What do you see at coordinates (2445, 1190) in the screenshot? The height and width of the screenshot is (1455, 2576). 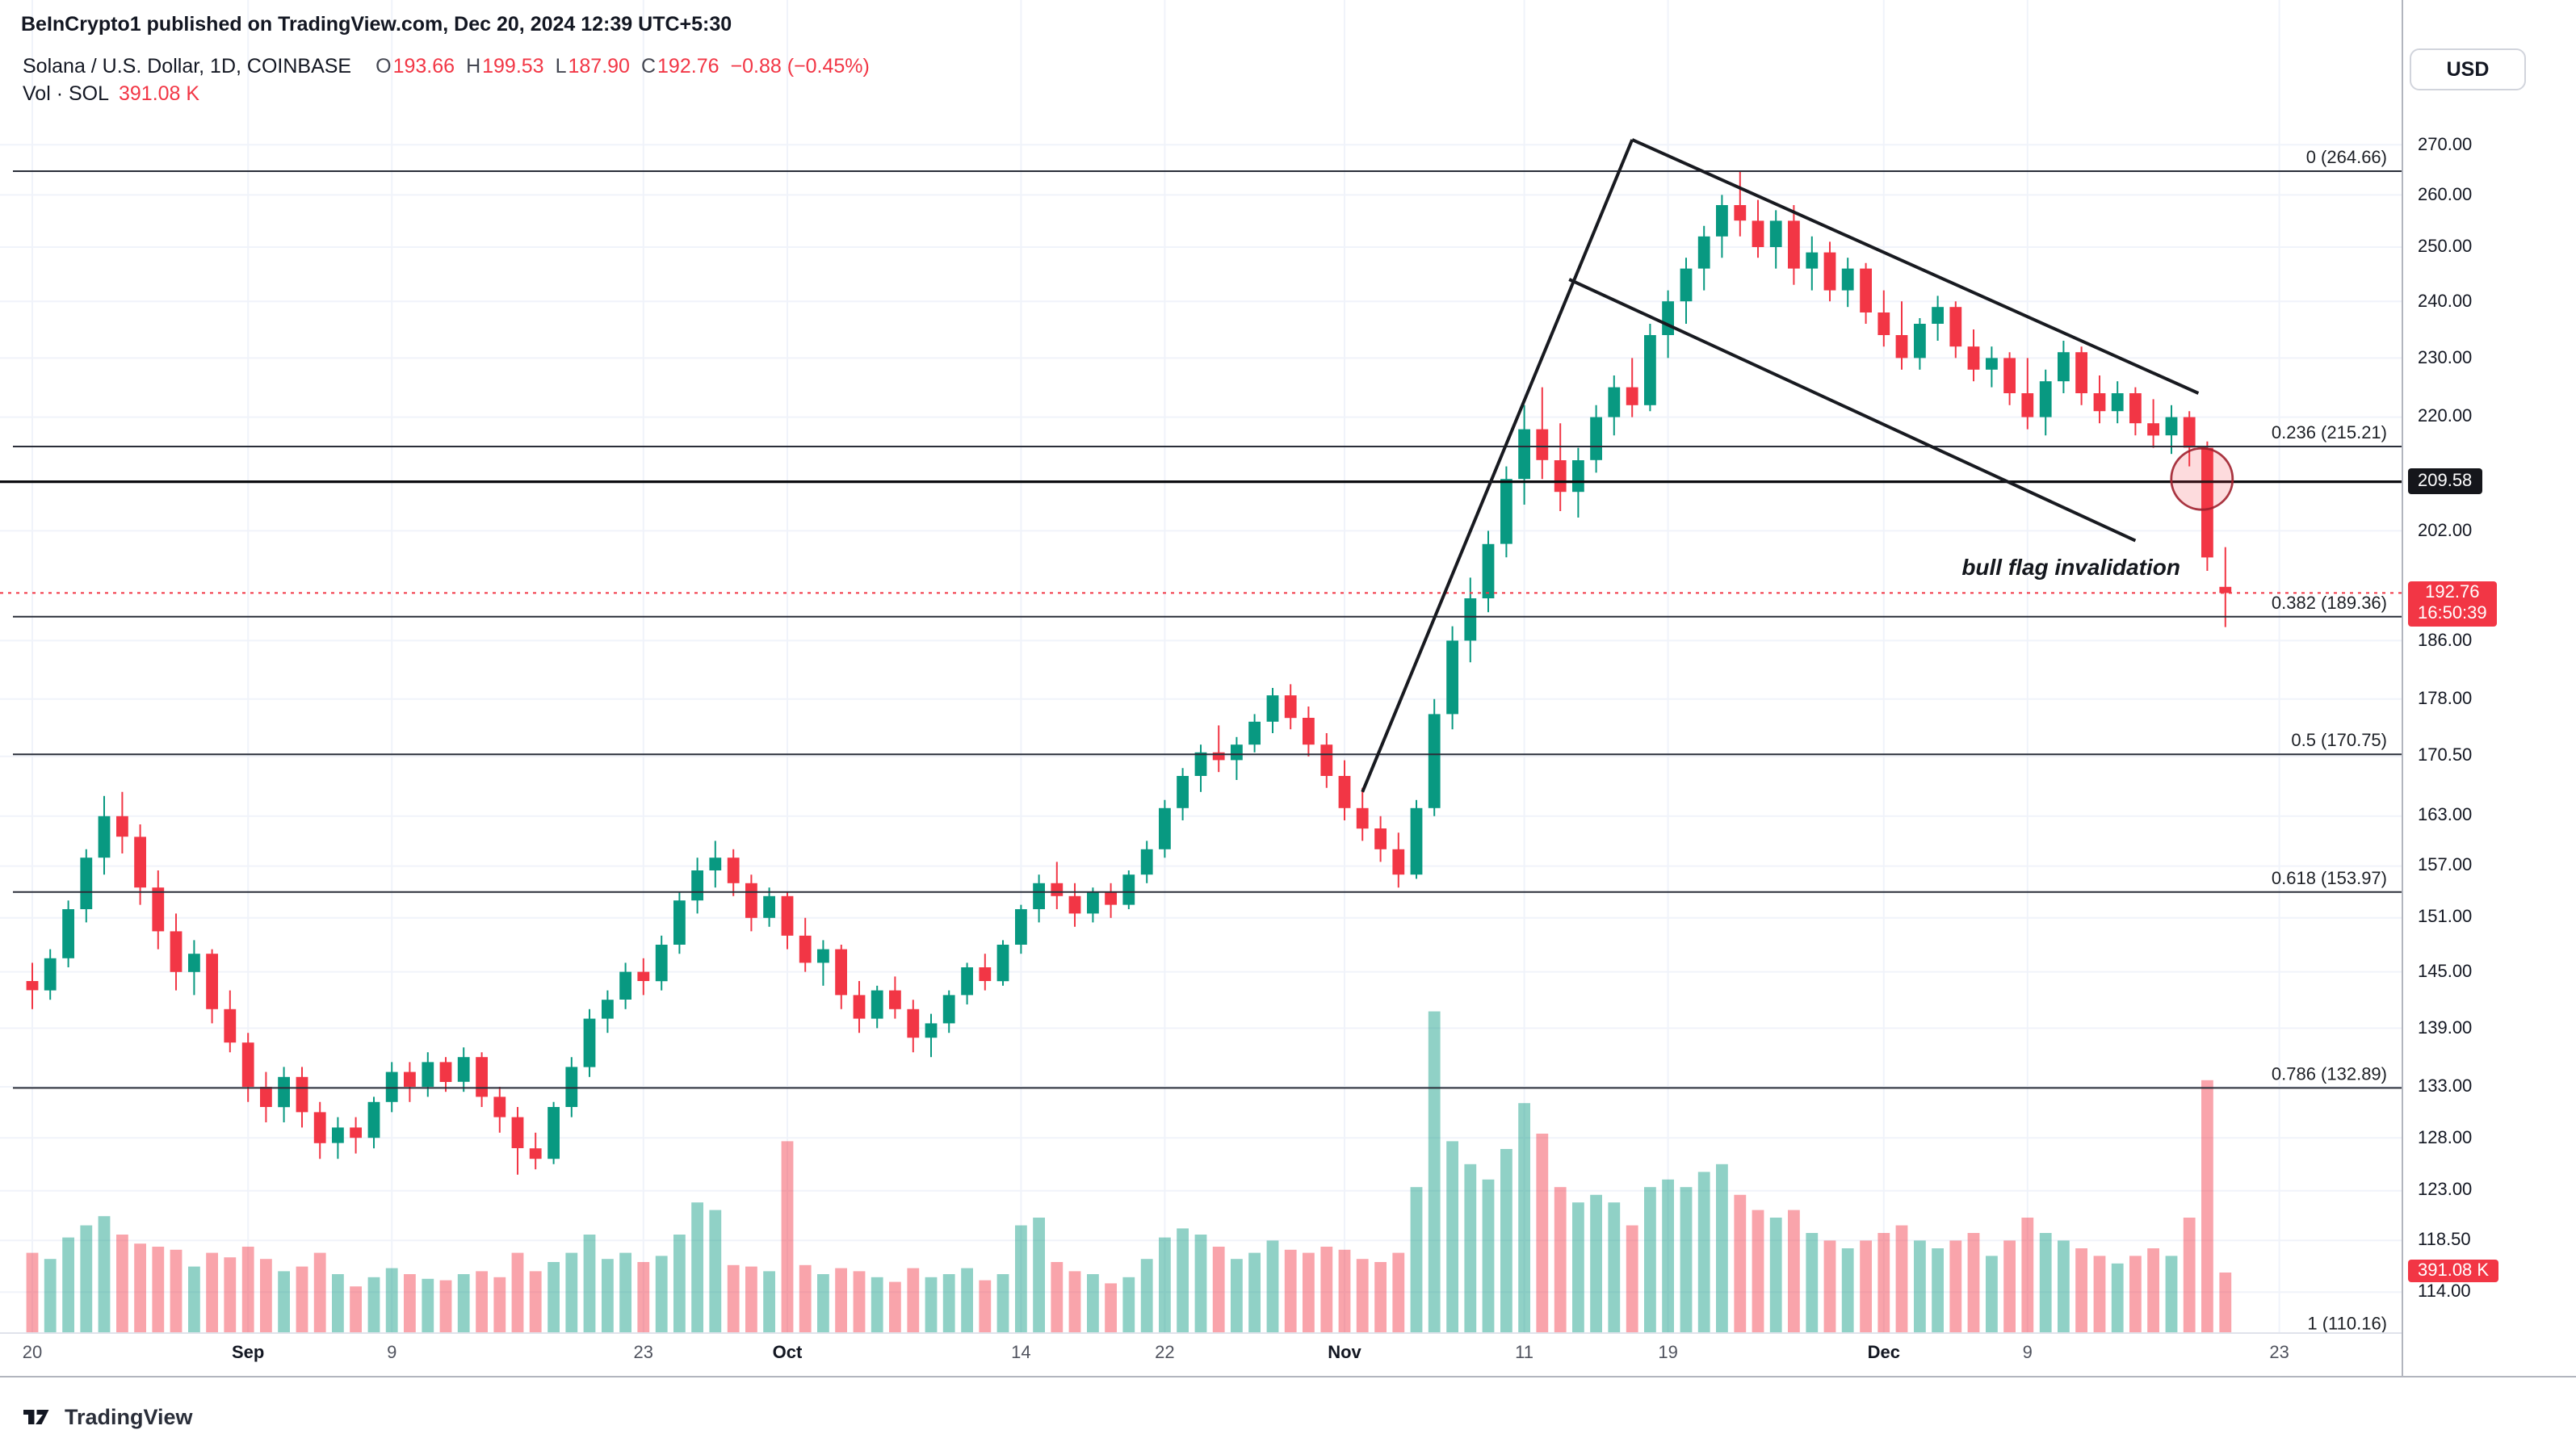 I see `price-axis-label: 123.00` at bounding box center [2445, 1190].